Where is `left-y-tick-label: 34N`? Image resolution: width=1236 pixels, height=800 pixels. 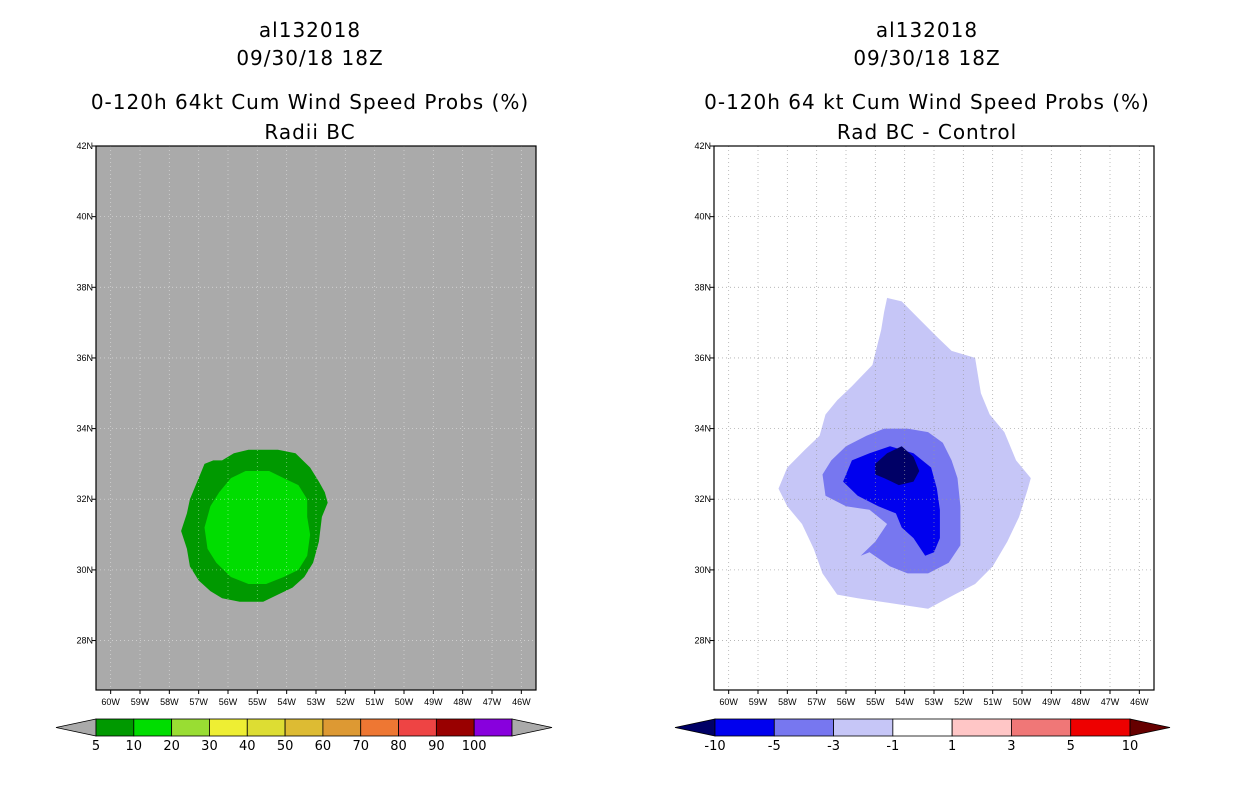 left-y-tick-label: 34N is located at coordinates (84, 429).